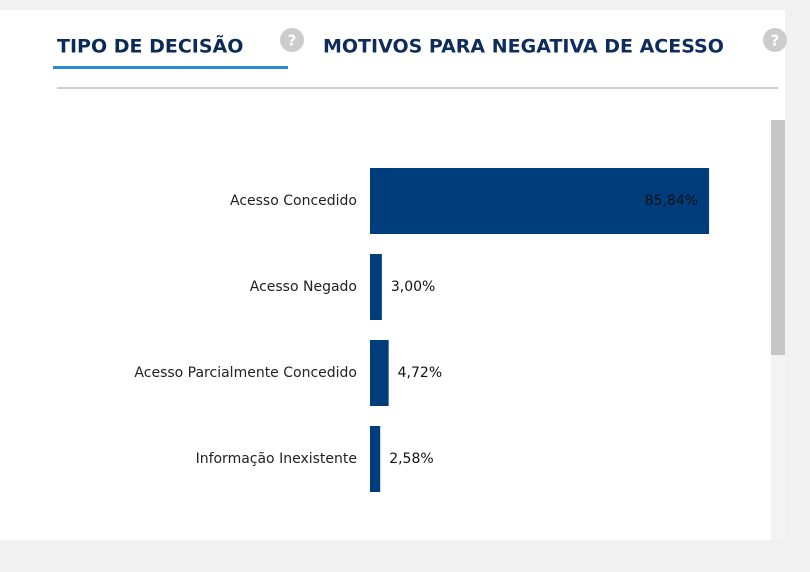 The height and width of the screenshot is (572, 810). What do you see at coordinates (293, 201) in the screenshot?
I see `category-label: Acesso Concedido` at bounding box center [293, 201].